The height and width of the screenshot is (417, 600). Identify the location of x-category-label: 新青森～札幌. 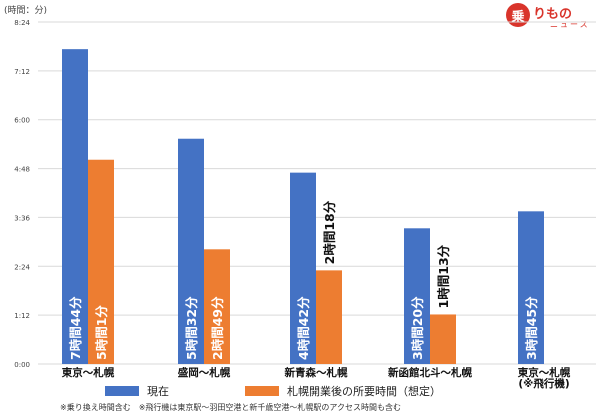
(316, 372).